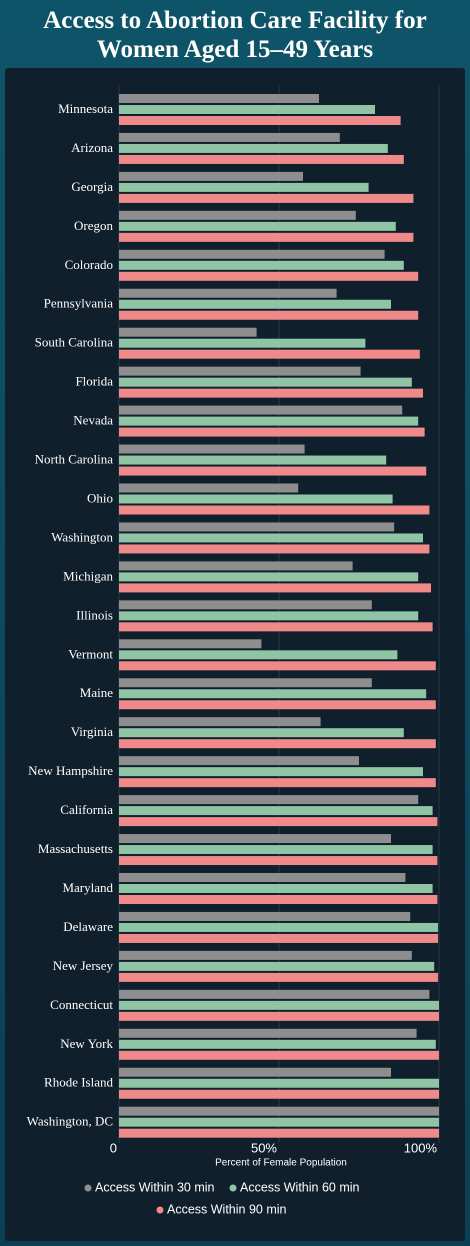 The width and height of the screenshot is (470, 1246). Describe the element at coordinates (85, 108) in the screenshot. I see `y-tick-label: Minnesota` at that location.